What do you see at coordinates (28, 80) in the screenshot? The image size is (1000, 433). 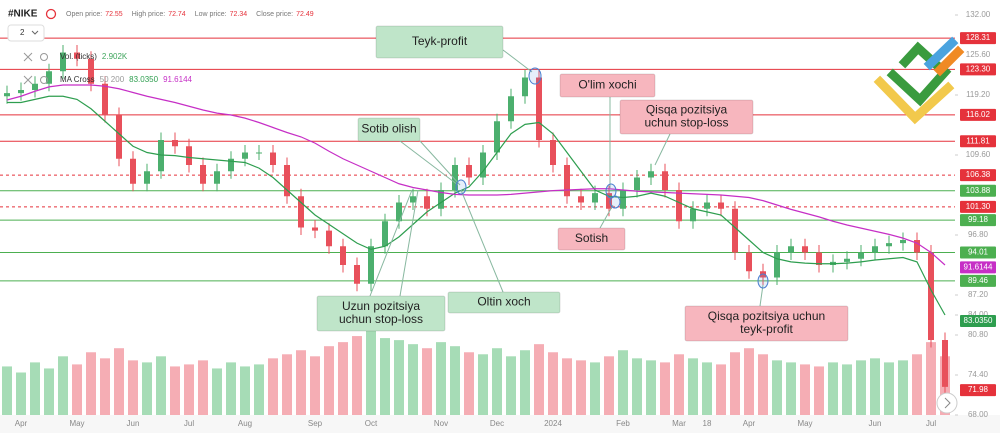 I see `close-icon` at bounding box center [28, 80].